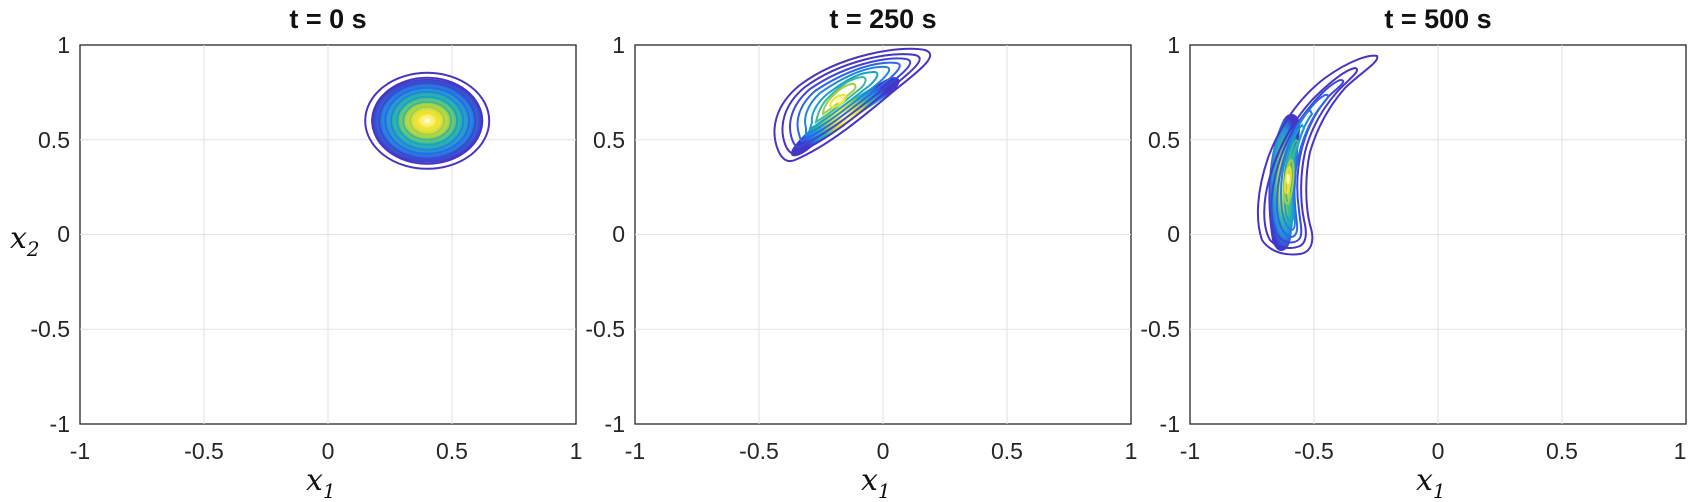  Describe the element at coordinates (1173, 45) in the screenshot. I see `panel-3-y-tick-label: 1` at that location.